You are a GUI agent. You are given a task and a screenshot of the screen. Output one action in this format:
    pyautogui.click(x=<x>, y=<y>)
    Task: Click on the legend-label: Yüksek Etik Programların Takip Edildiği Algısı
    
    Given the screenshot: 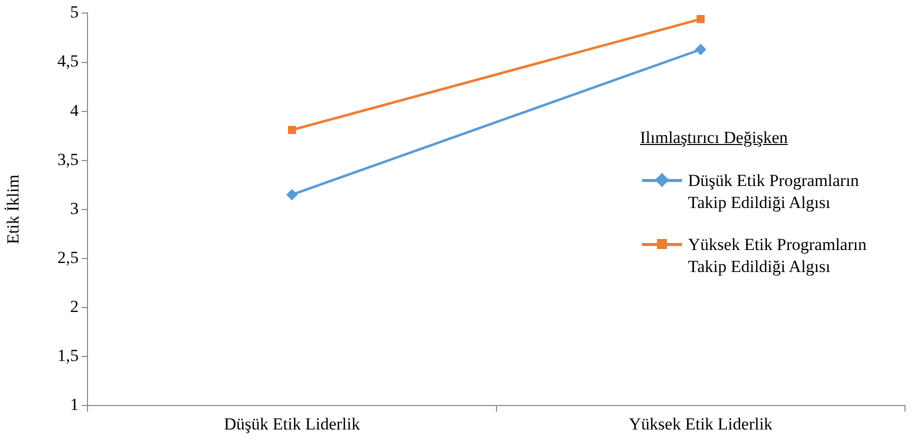 What is the action you would take?
    pyautogui.click(x=778, y=256)
    